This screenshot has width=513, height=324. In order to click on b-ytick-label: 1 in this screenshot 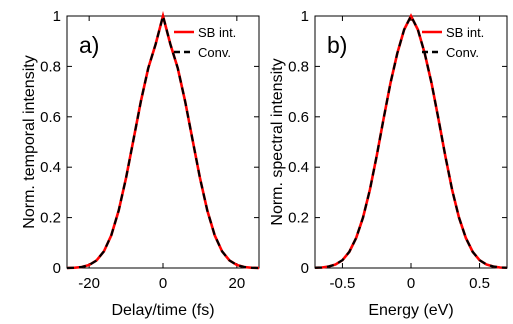, I will do `click(305, 16)`.